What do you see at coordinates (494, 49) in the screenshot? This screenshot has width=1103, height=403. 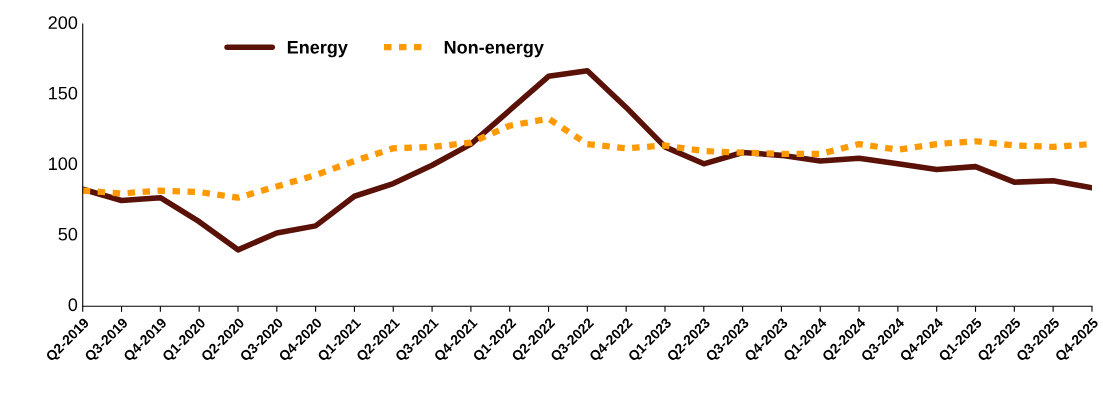 I see `legend-label: Non-energy` at bounding box center [494, 49].